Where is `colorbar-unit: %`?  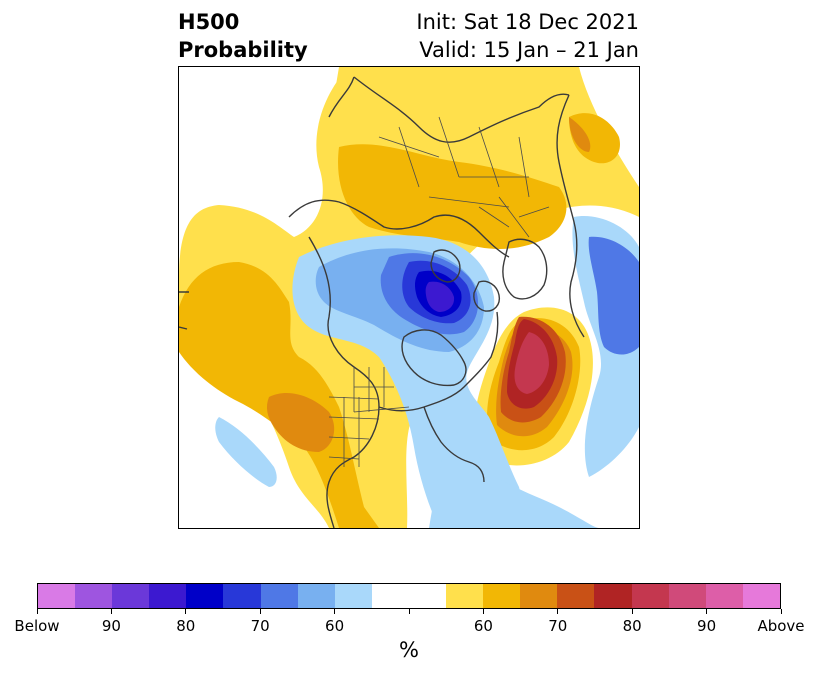 colorbar-unit: % is located at coordinates (409, 650).